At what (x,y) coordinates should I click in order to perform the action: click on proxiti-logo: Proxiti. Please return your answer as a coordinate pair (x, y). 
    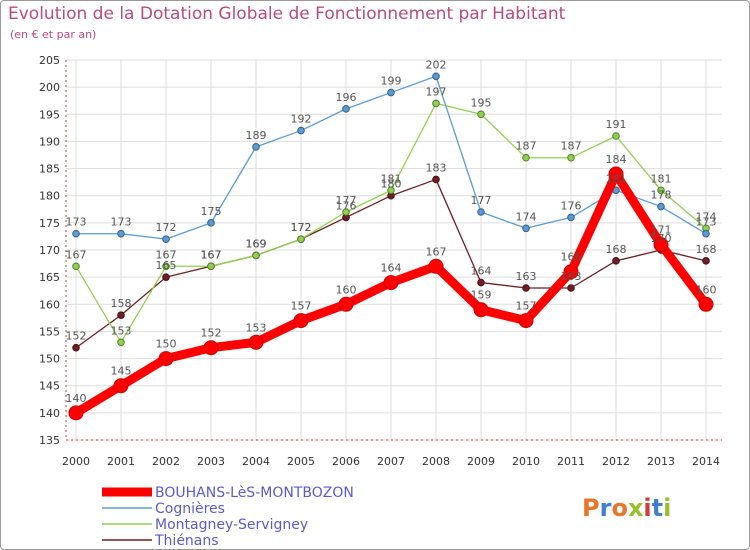
    Looking at the image, I should click on (626, 508).